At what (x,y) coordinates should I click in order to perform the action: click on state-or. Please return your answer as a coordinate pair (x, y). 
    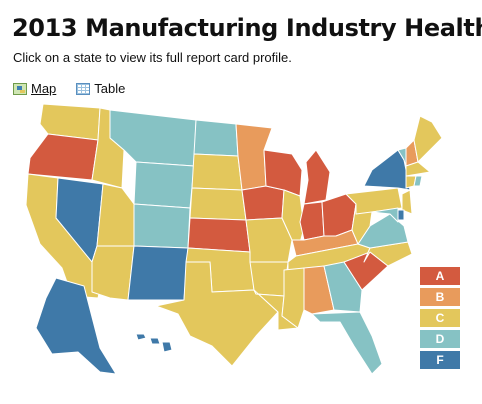
    Looking at the image, I should click on (63, 157).